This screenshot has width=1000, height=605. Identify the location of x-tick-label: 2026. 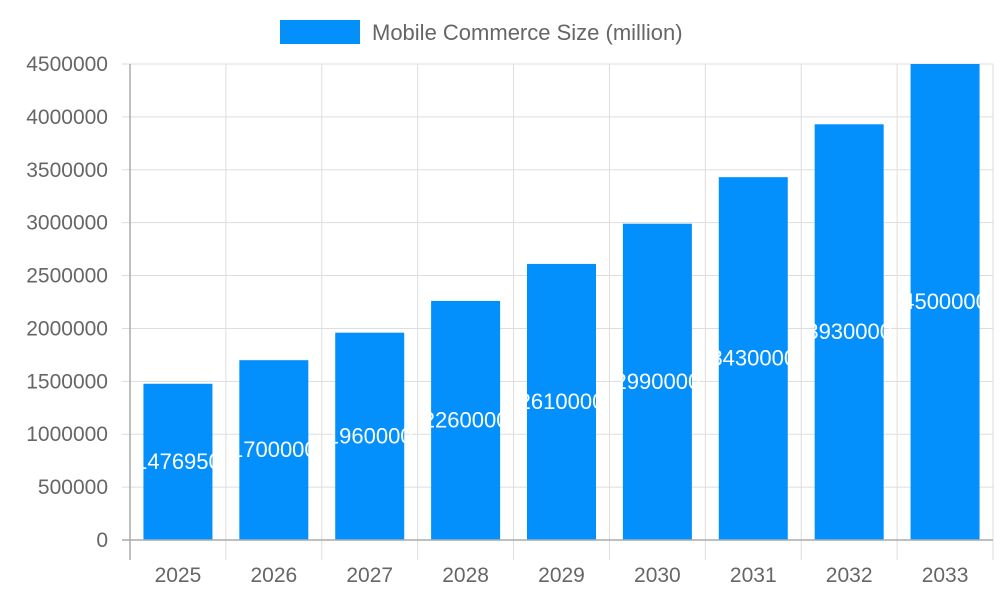
(273, 575).